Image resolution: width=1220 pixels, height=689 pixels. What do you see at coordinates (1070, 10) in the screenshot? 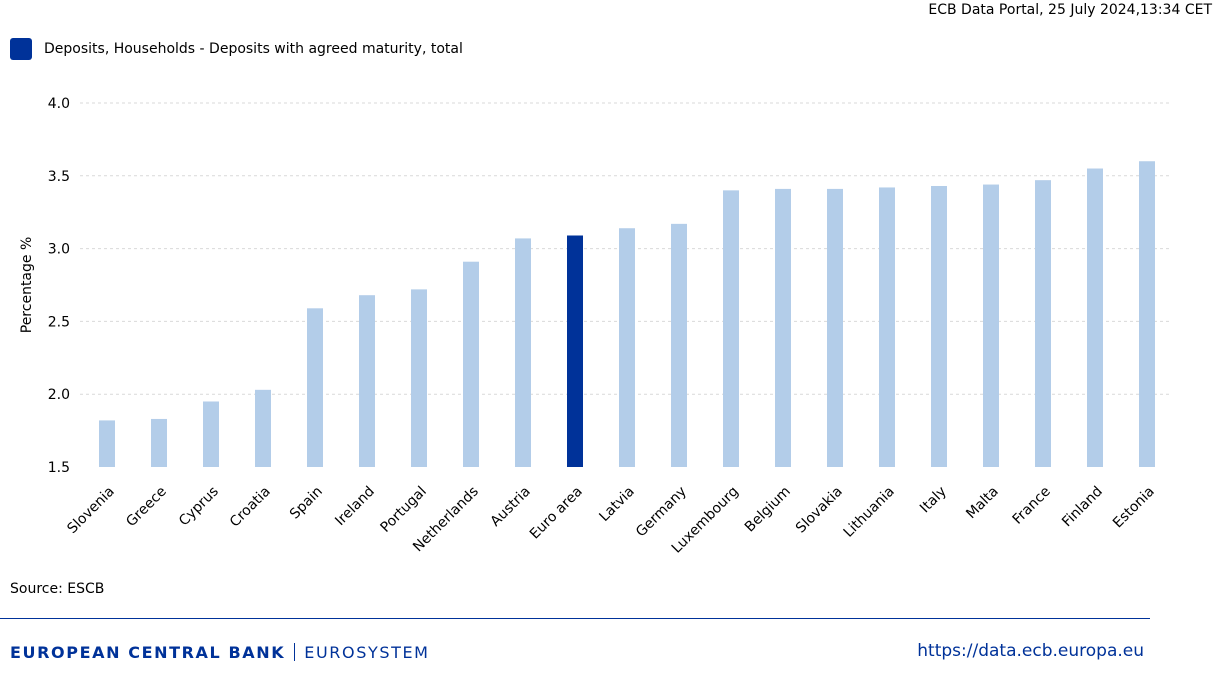
I see `export-timestamp: ECB Data Portal, 25 July 2024,13:34 CET` at bounding box center [1070, 10].